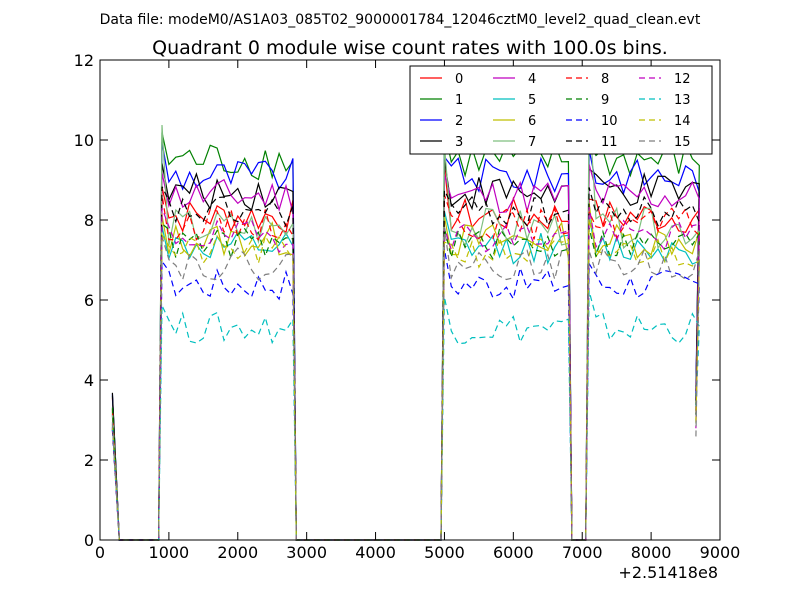 This screenshot has height=600, width=800. Describe the element at coordinates (444, 552) in the screenshot. I see `x-tick-label: 5000` at that location.